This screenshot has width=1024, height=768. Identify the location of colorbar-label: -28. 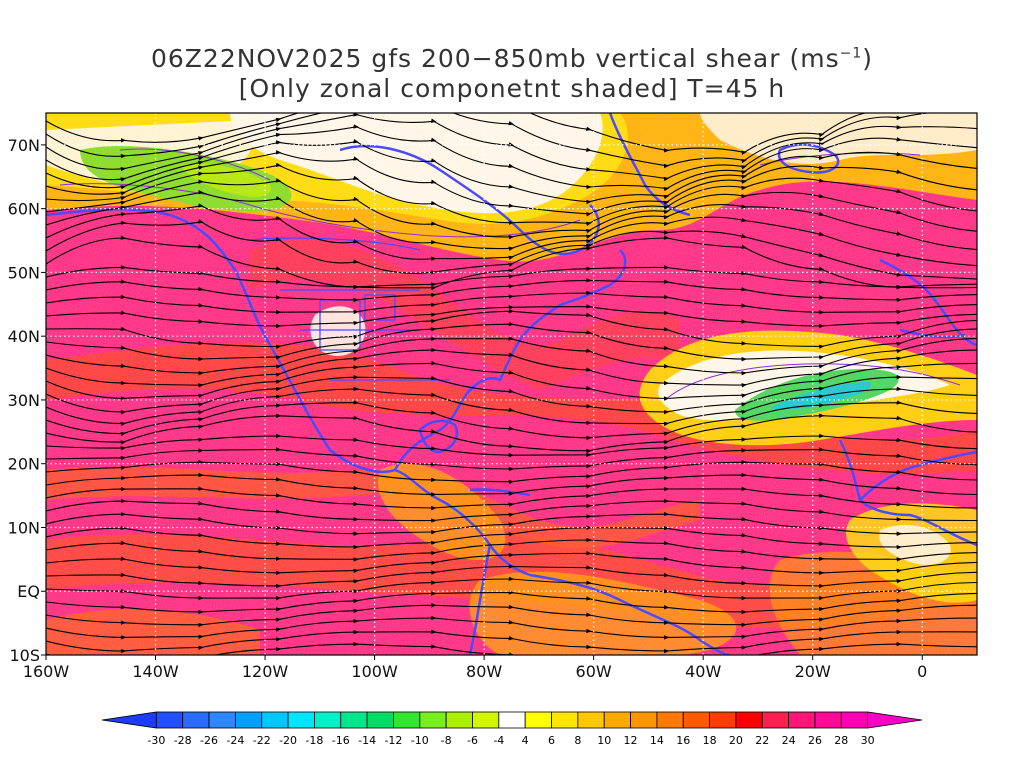
(183, 740).